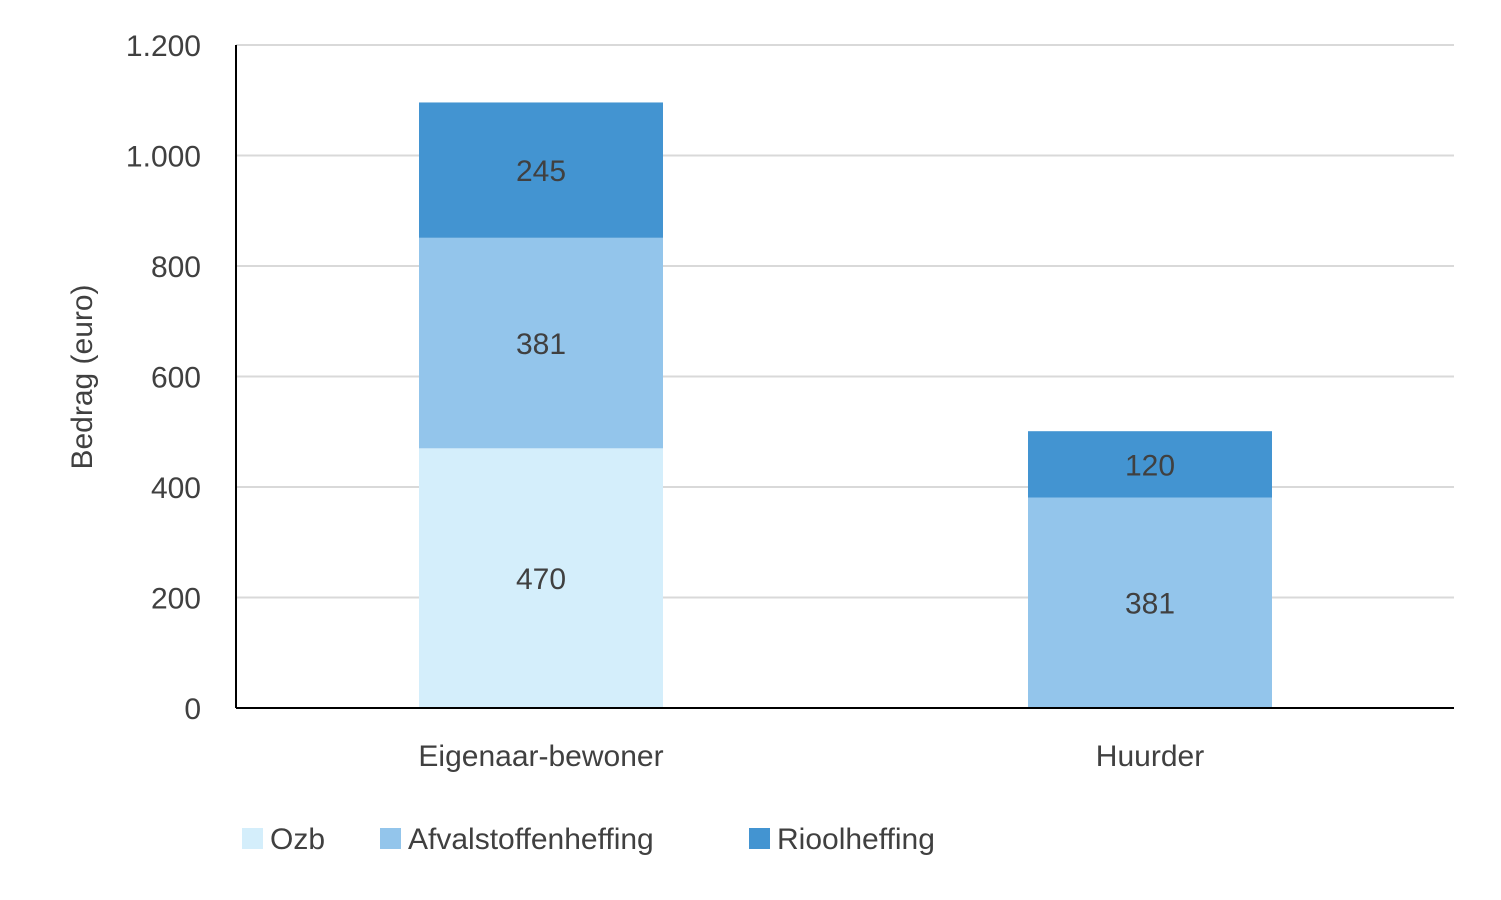 The height and width of the screenshot is (900, 1501). I want to click on legend: Ozb Afvalstoffenheffing Rioolheffing, so click(588, 839).